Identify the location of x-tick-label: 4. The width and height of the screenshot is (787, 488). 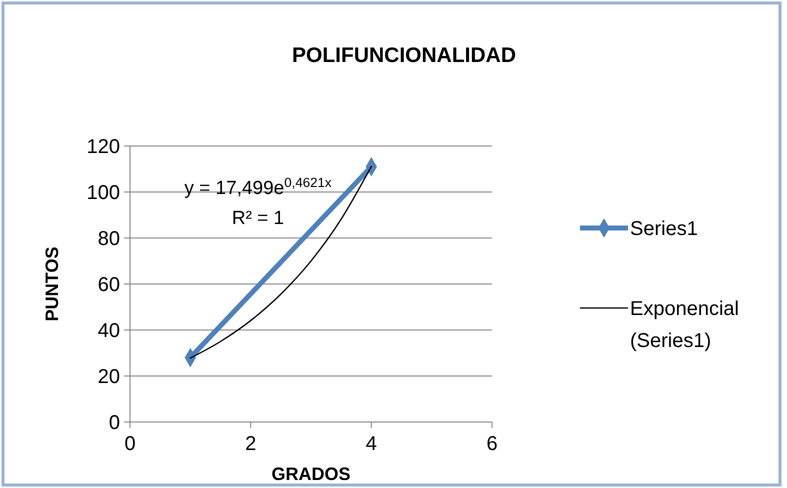
(371, 444).